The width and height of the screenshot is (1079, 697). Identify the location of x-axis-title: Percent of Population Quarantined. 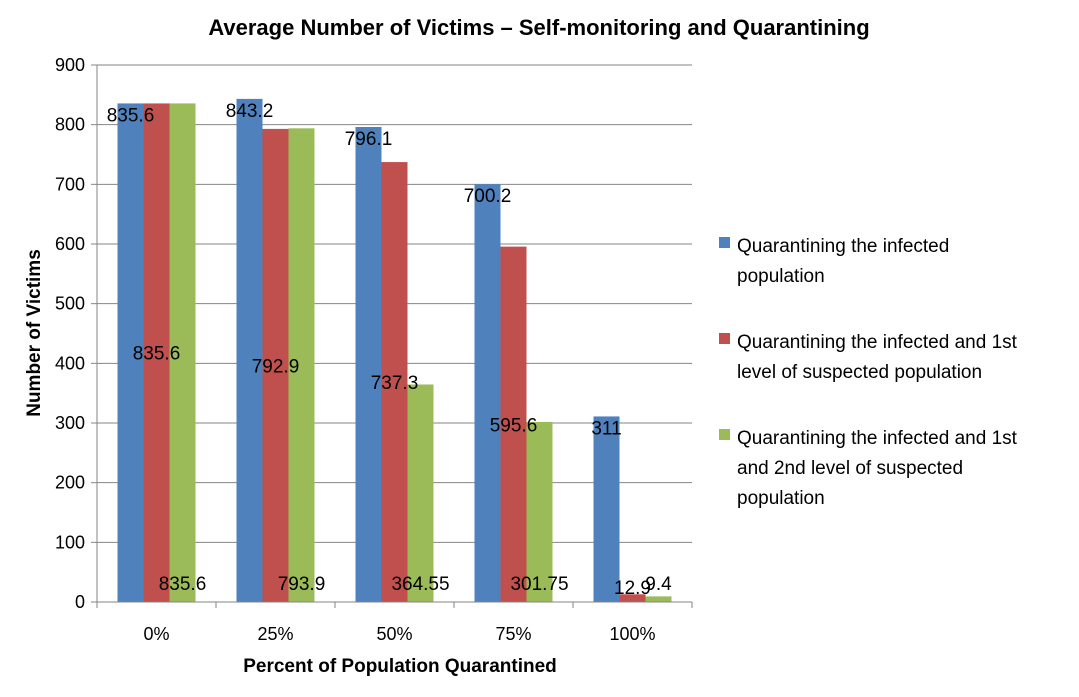
(400, 666).